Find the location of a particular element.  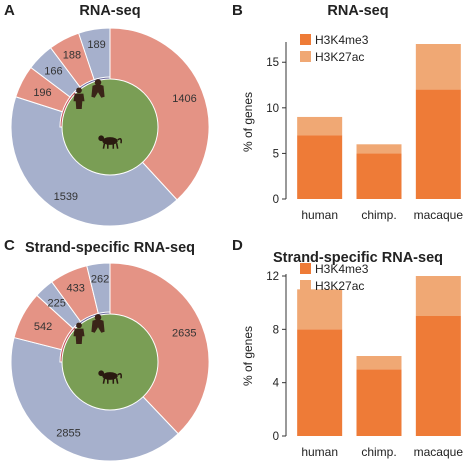

pie-slice-label: 166 is located at coordinates (53, 71).